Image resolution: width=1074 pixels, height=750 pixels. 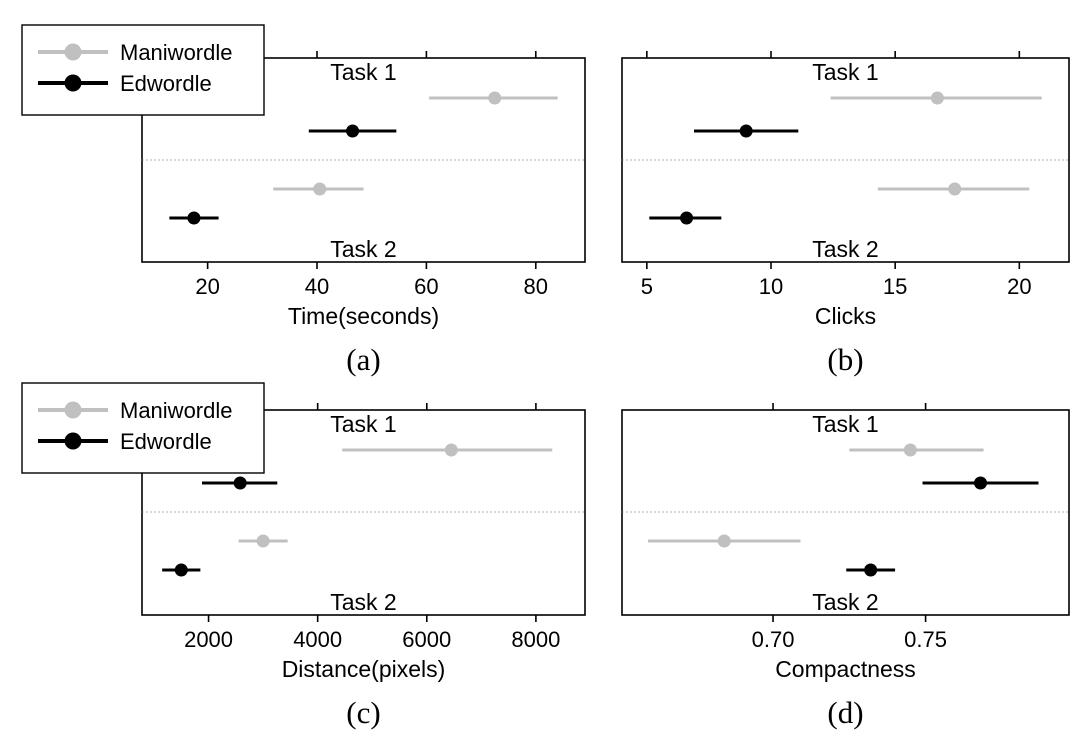 What do you see at coordinates (647, 286) in the screenshot?
I see `x-tick-label: 5` at bounding box center [647, 286].